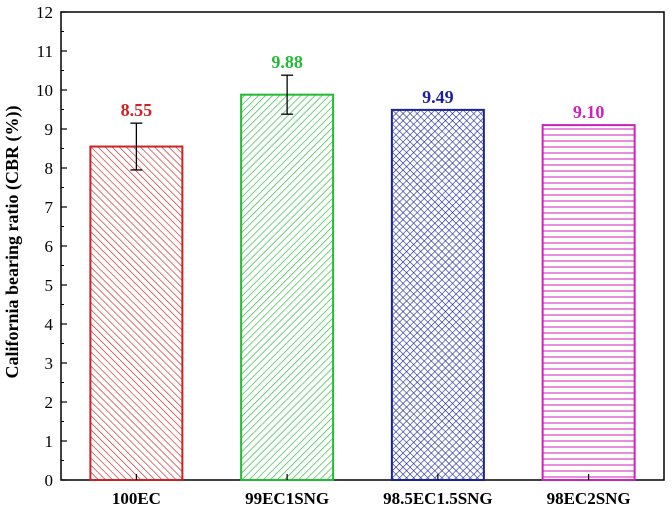 The height and width of the screenshot is (509, 672). What do you see at coordinates (49, 480) in the screenshot?
I see `y-tick-label: 0` at bounding box center [49, 480].